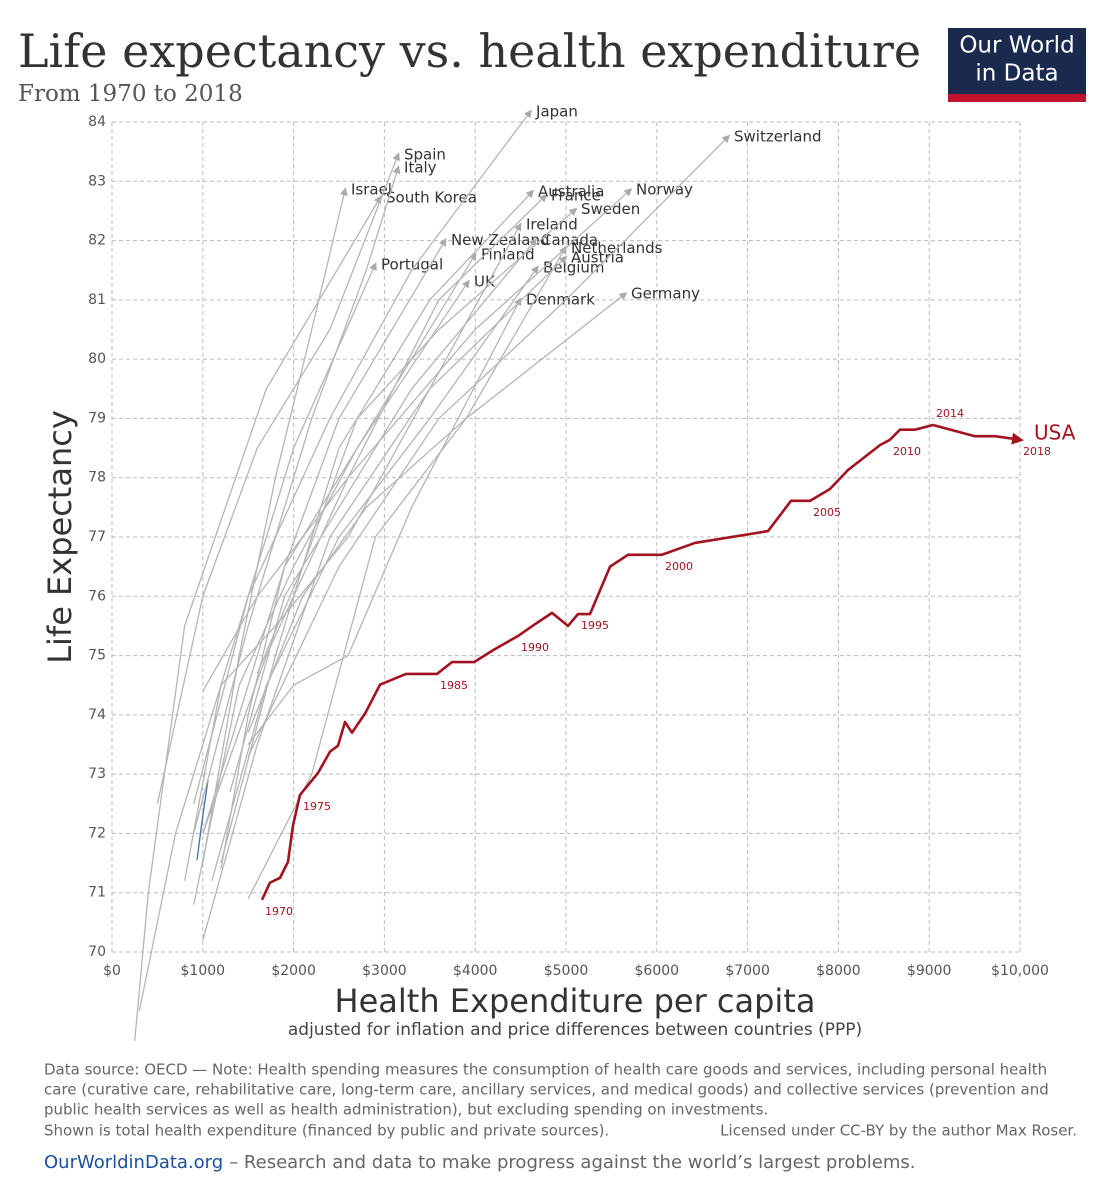 The height and width of the screenshot is (1200, 1114). Describe the element at coordinates (575, 1001) in the screenshot. I see `x-axis-label: Health Expenditure per capita` at that location.